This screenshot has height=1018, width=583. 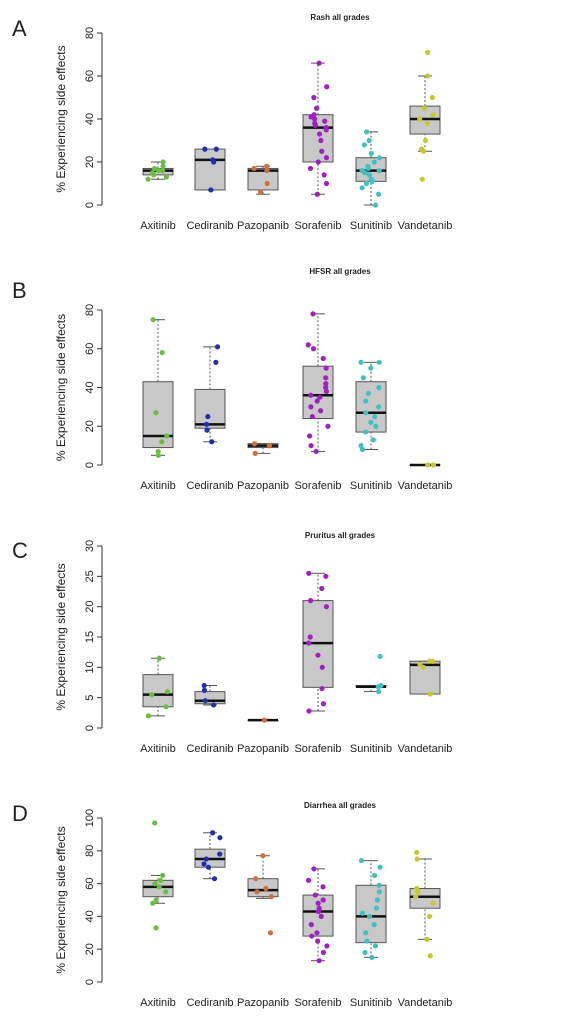 What do you see at coordinates (19, 28) in the screenshot?
I see `panel-letter: A` at bounding box center [19, 28].